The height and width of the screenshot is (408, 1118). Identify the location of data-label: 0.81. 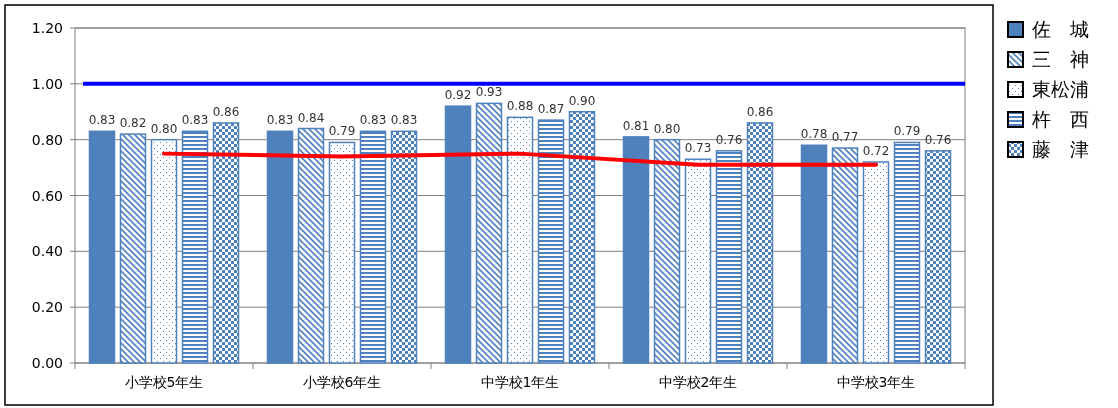
(636, 125).